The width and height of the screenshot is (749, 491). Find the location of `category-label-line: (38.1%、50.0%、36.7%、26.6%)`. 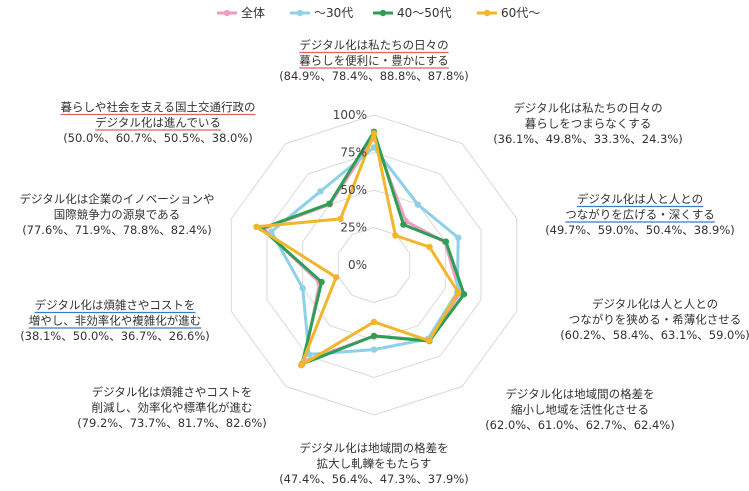

category-label-line: (38.1%、50.0%、36.7%、26.6%) is located at coordinates (115, 336).